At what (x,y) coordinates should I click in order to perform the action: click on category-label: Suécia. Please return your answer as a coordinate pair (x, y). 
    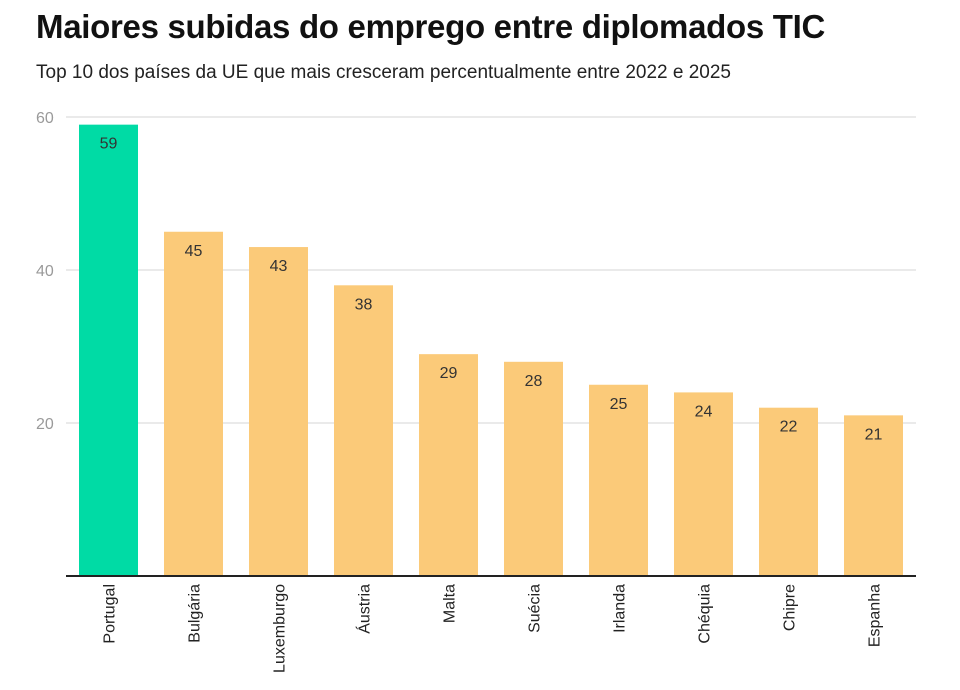
    Looking at the image, I should click on (535, 608).